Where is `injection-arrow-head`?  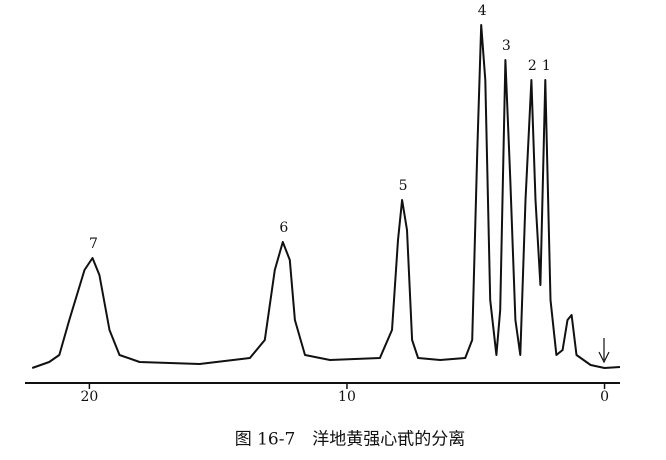 injection-arrow-head is located at coordinates (604, 357).